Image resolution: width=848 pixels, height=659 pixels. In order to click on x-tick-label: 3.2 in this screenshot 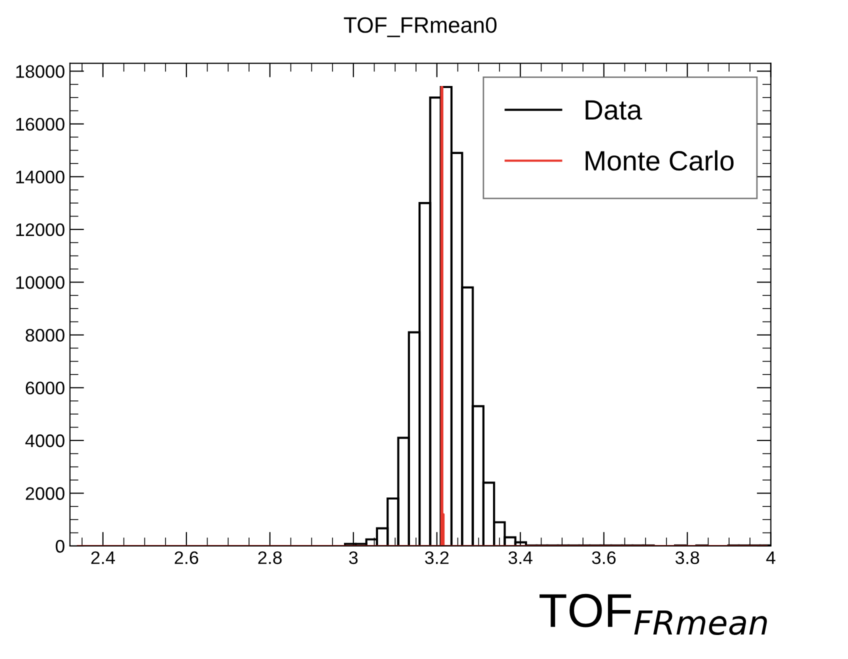, I will do `click(437, 557)`.